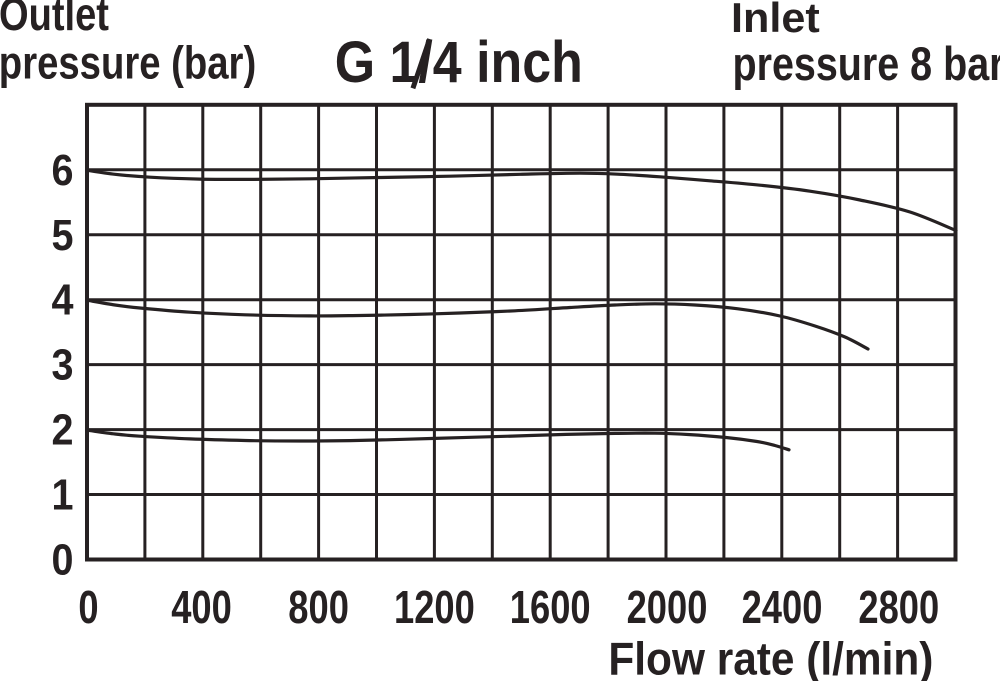 Image resolution: width=1000 pixels, height=681 pixels. I want to click on svg-text: 2000, so click(667, 607).